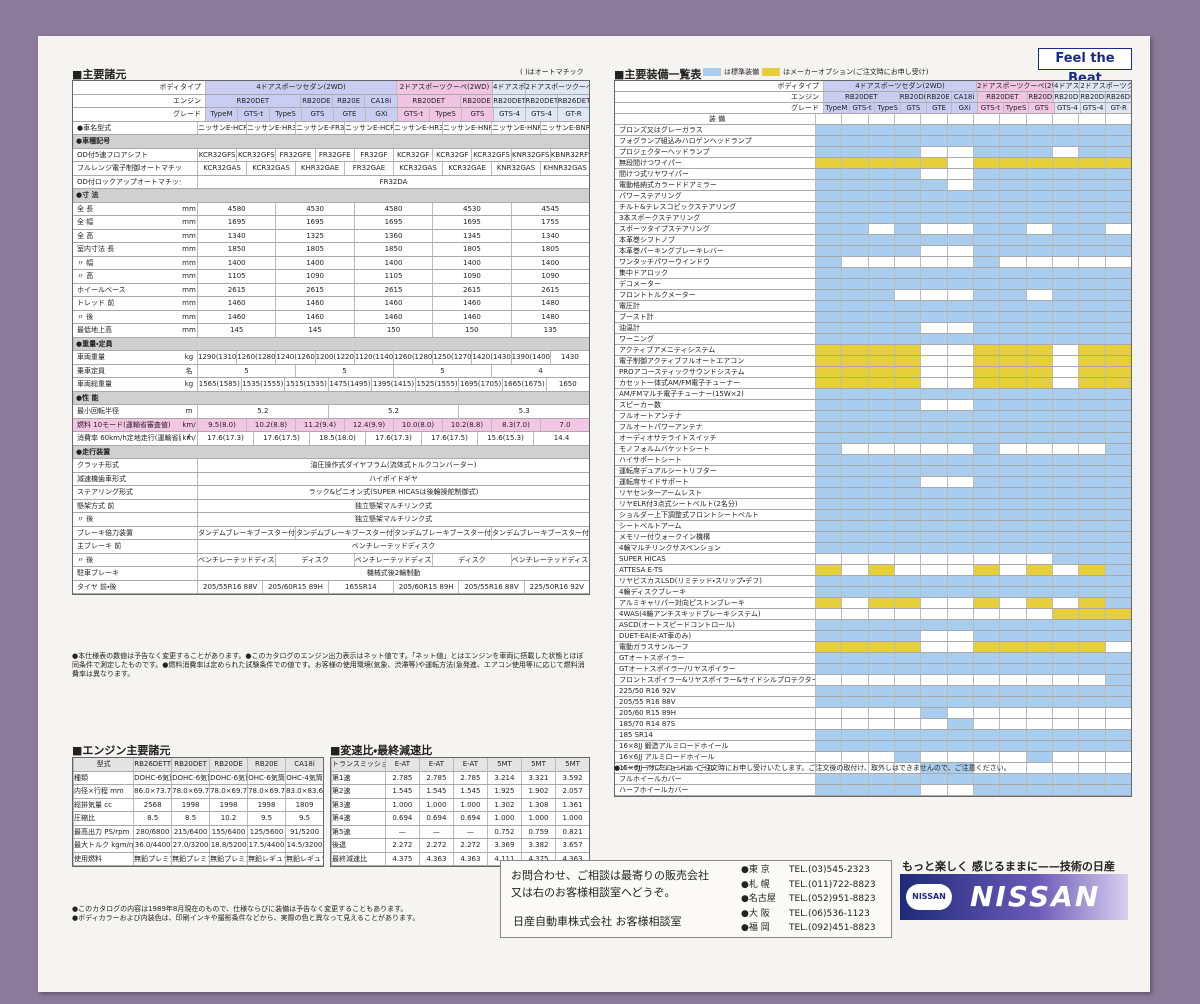 This screenshot has width=1200, height=1004. I want to click on section-heading: ●走行装置, so click(331, 451).